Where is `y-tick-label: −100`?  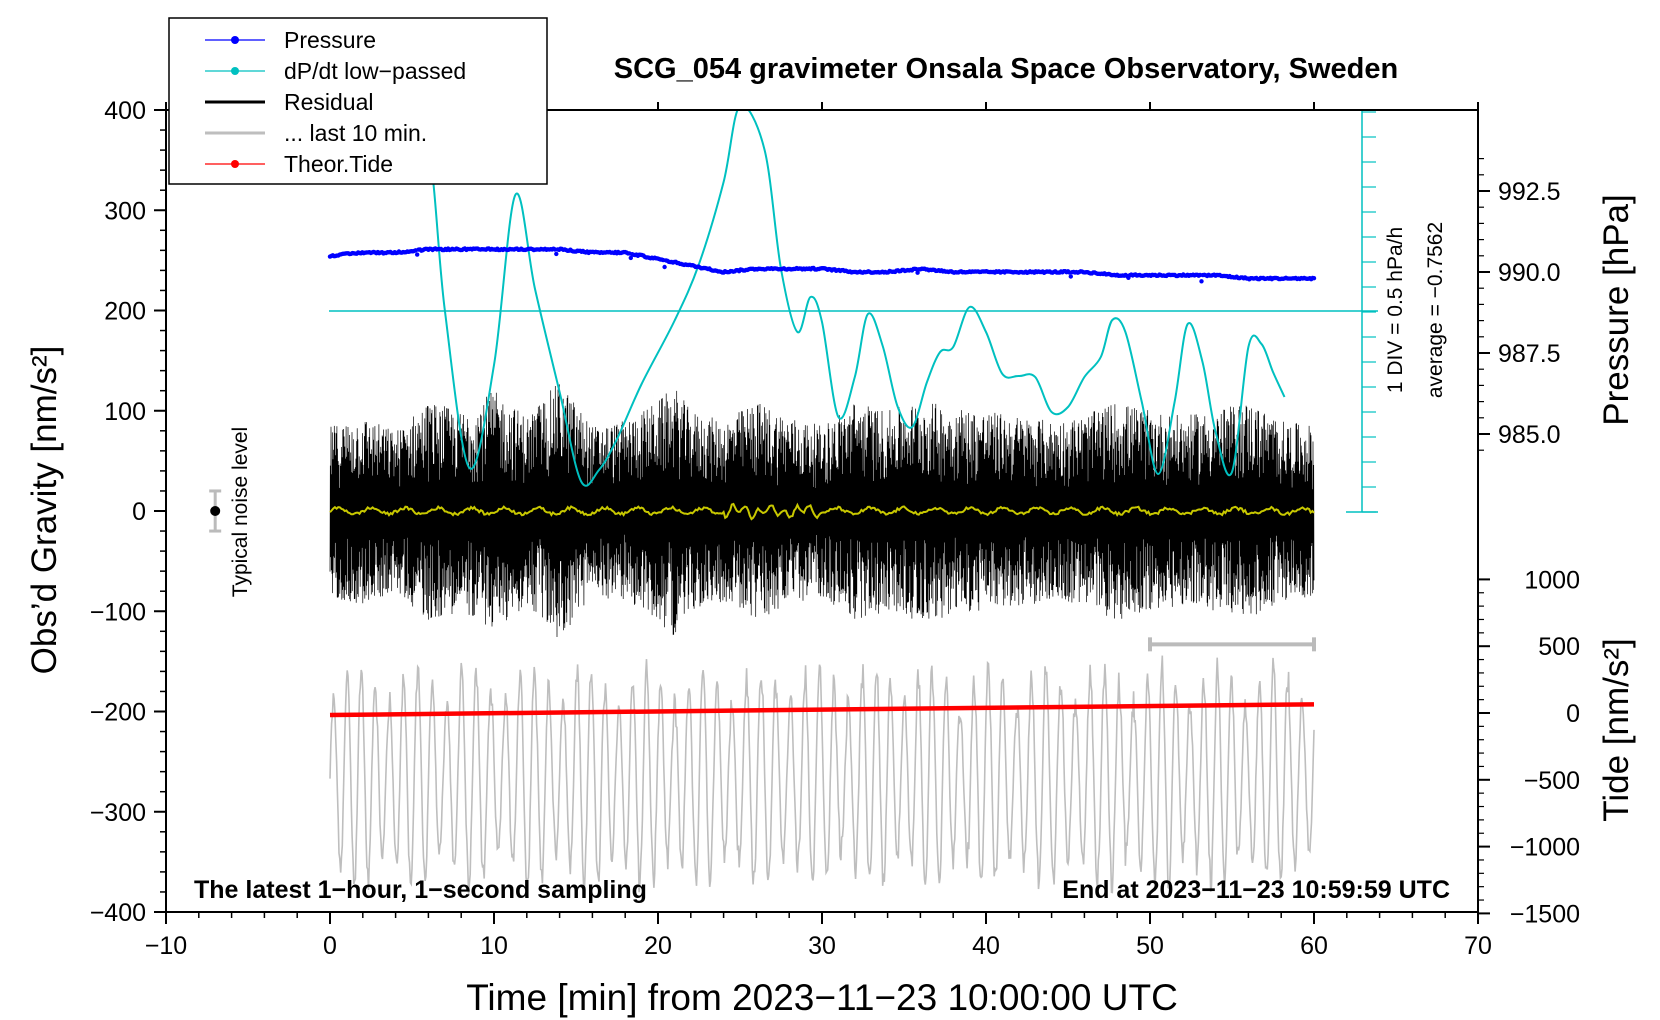
y-tick-label: −100 is located at coordinates (118, 612).